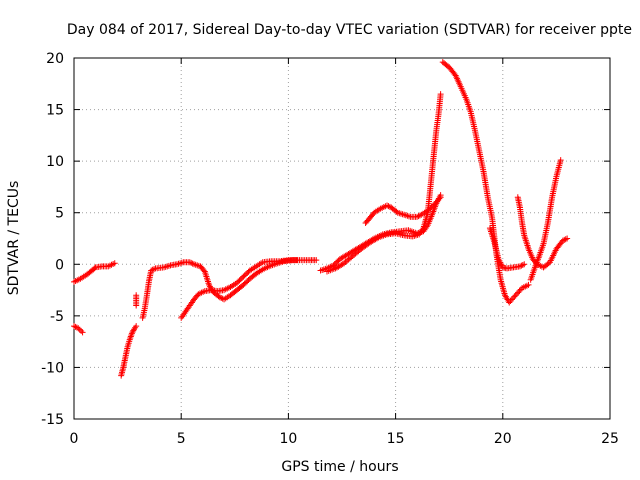  What do you see at coordinates (339, 467) in the screenshot?
I see `x-axis-label: GPS time / hours` at bounding box center [339, 467].